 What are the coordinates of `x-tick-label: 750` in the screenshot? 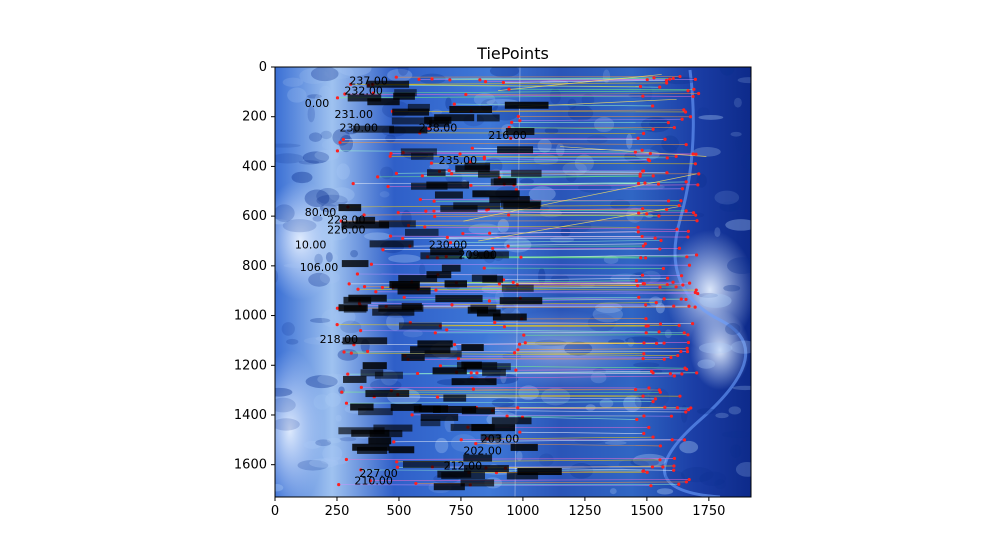 It's located at (461, 511).